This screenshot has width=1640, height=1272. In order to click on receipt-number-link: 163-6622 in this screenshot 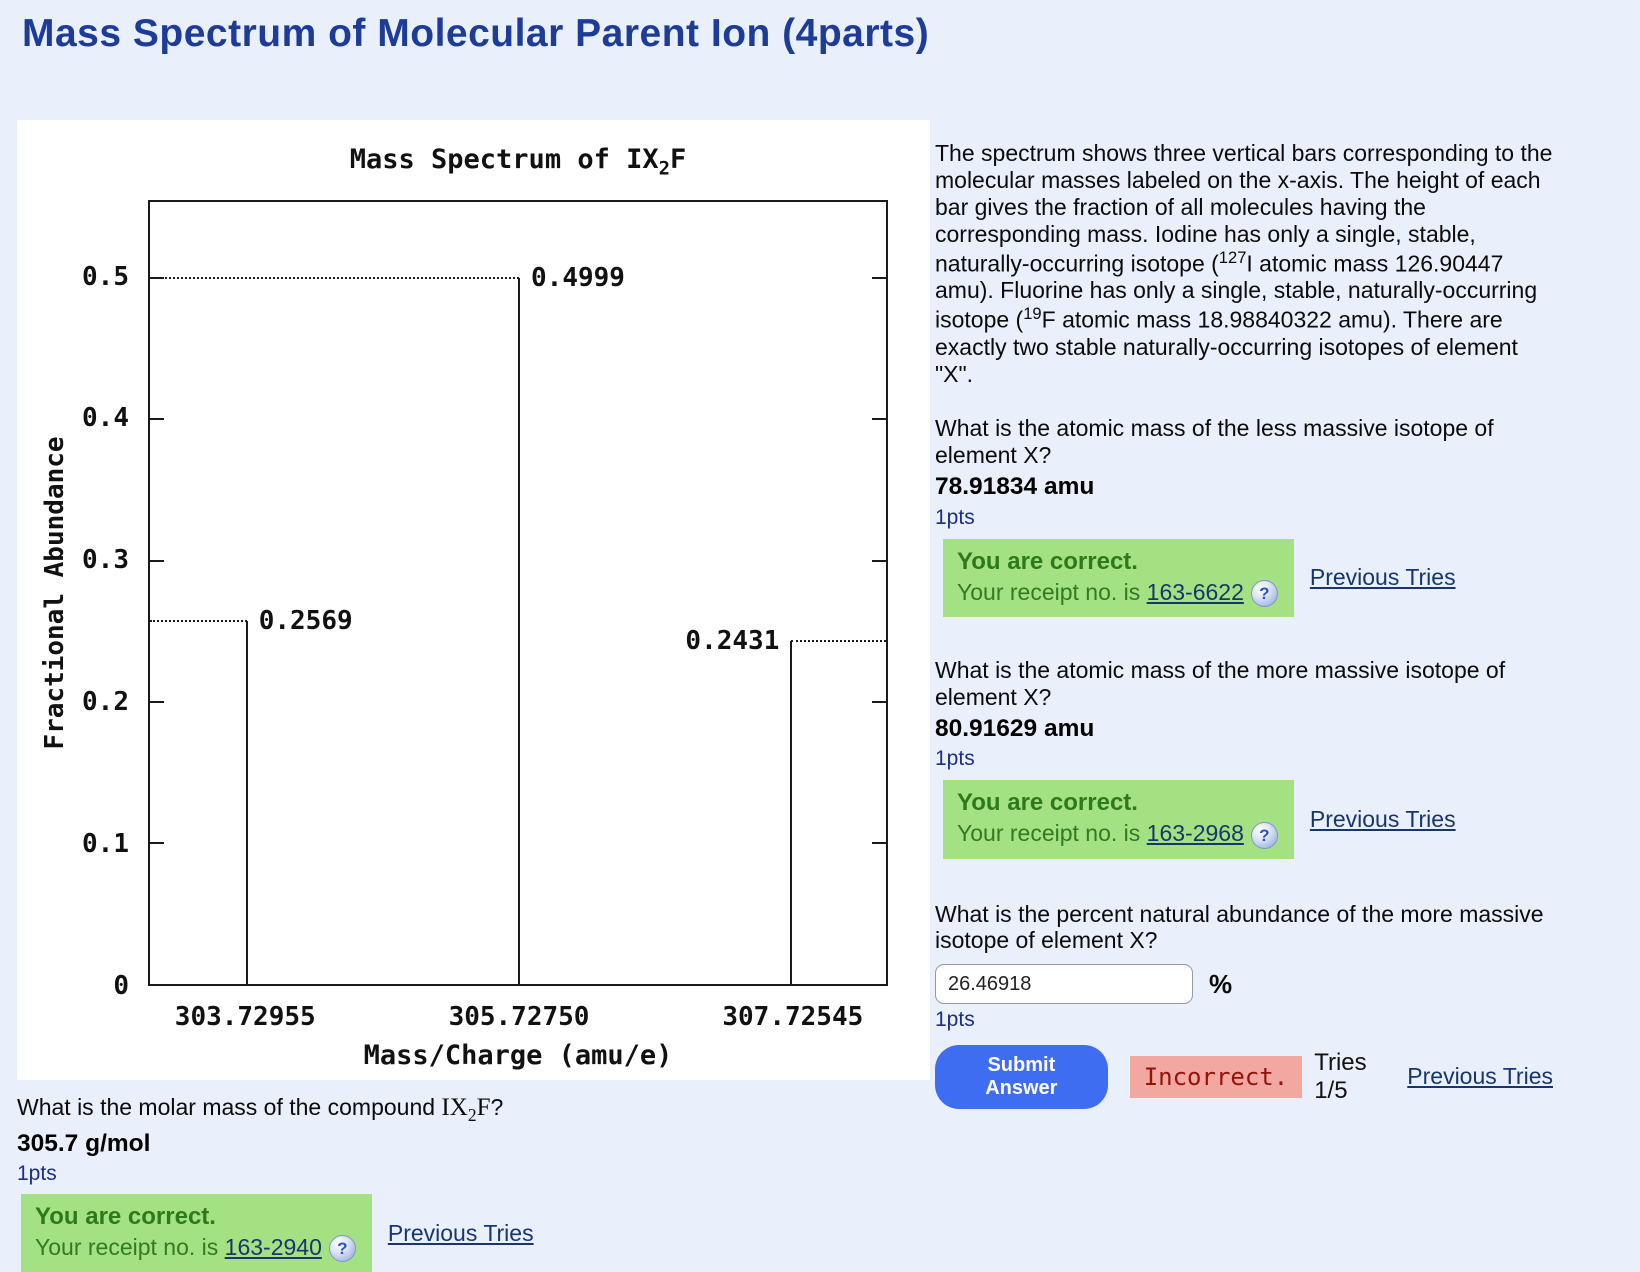, I will do `click(1195, 591)`.